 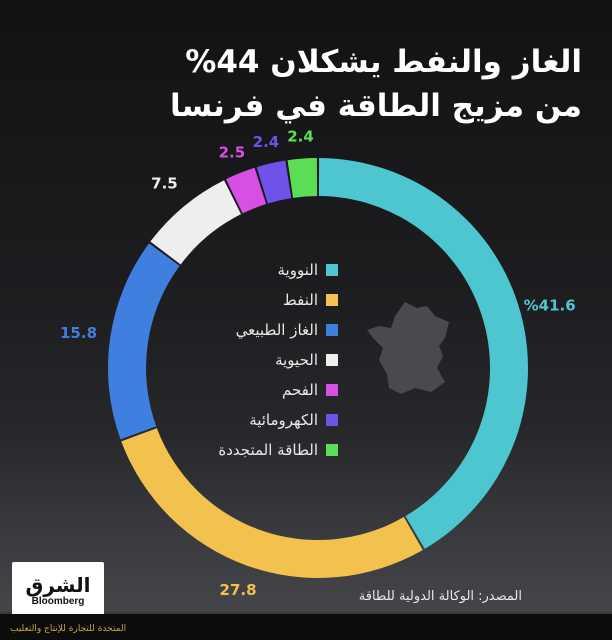 What do you see at coordinates (376, 106) in the screenshot?
I see `title-line-2: من مزيج الطاقة في فرنسا` at bounding box center [376, 106].